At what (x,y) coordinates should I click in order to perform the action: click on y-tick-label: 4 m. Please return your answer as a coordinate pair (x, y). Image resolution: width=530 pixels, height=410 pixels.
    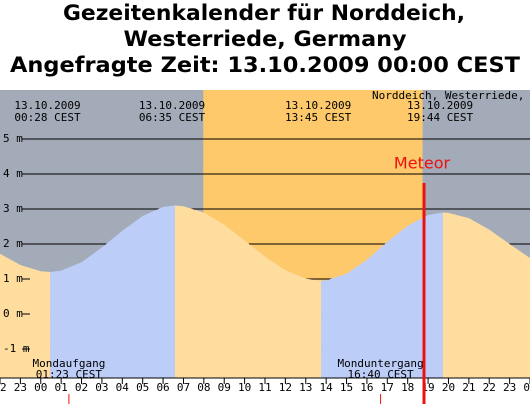
    Looking at the image, I should click on (13, 173).